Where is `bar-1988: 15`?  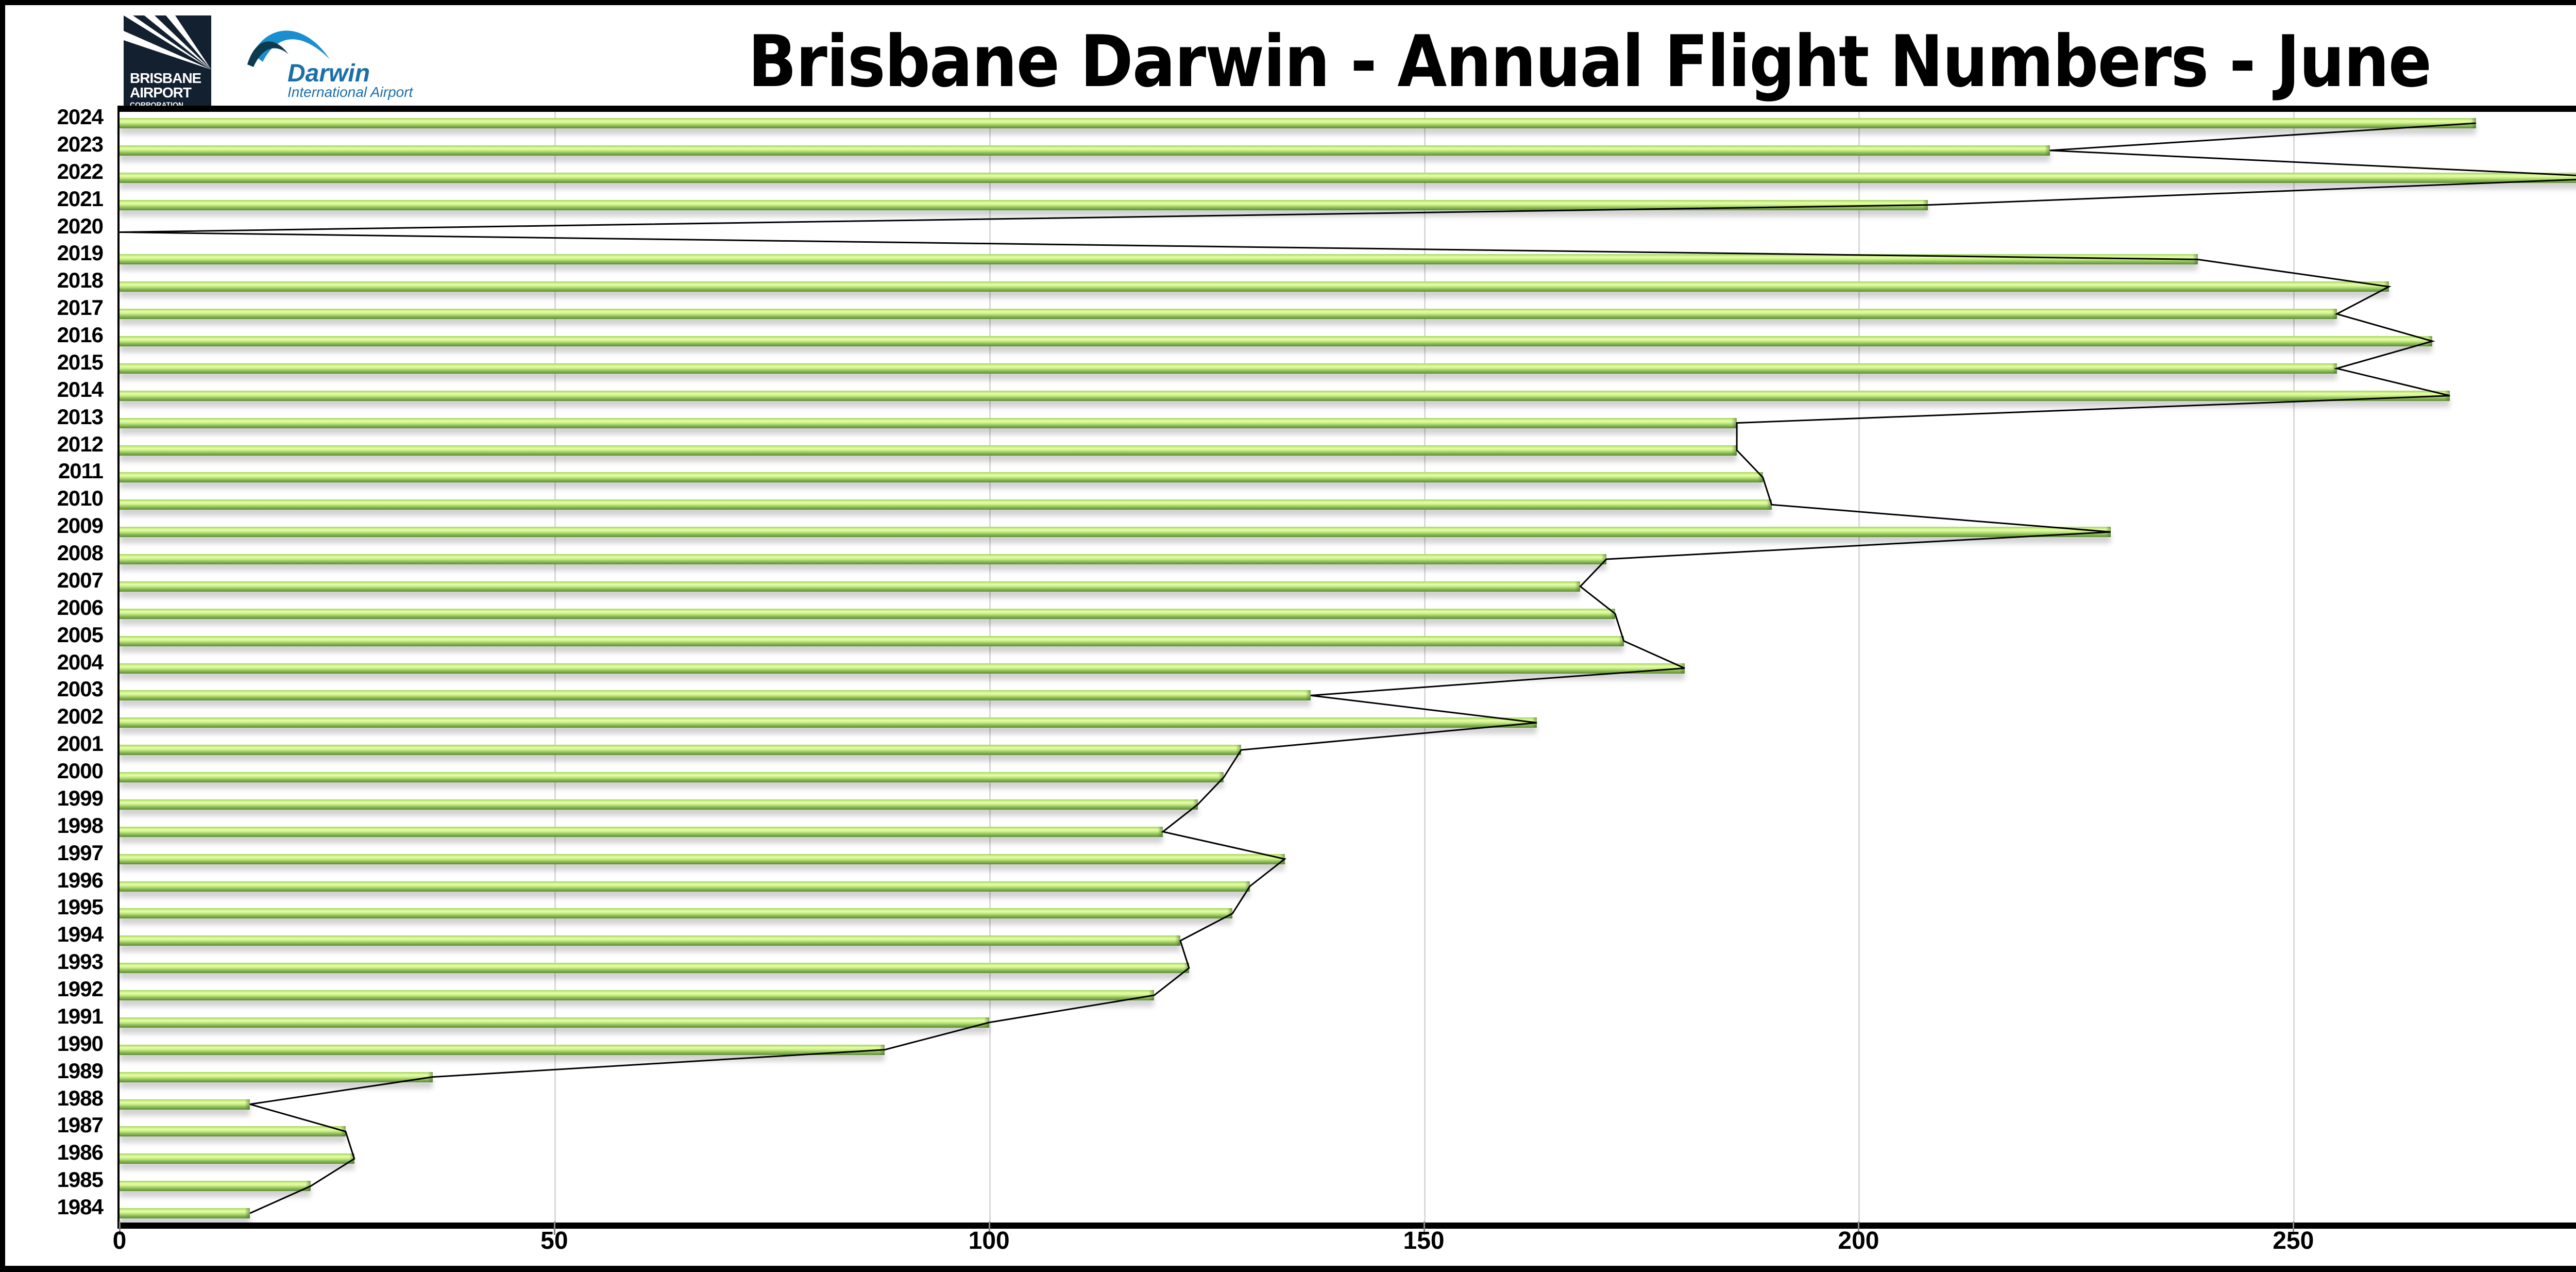 bar-1988: 15 is located at coordinates (185, 1104).